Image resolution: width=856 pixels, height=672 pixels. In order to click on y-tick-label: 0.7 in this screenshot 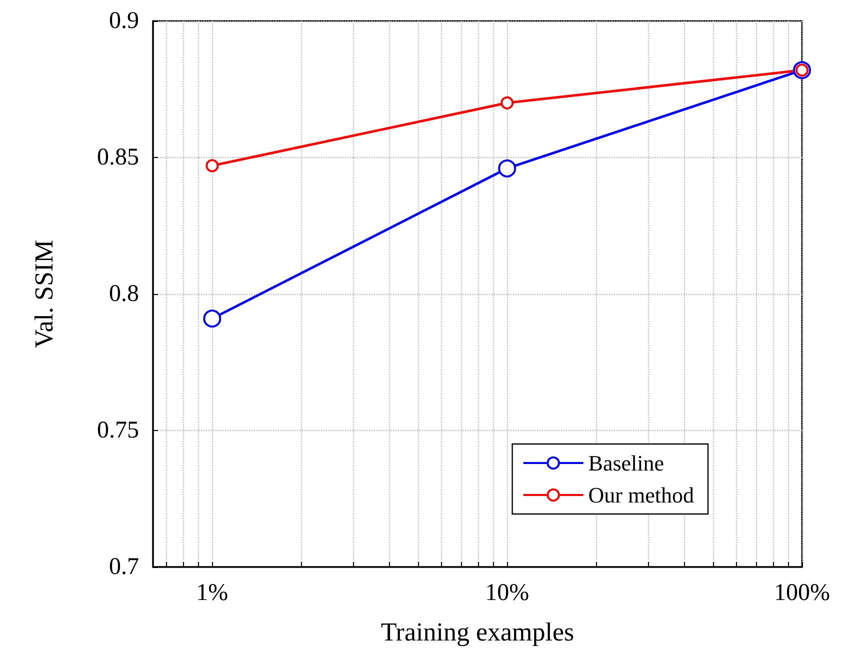, I will do `click(124, 567)`.